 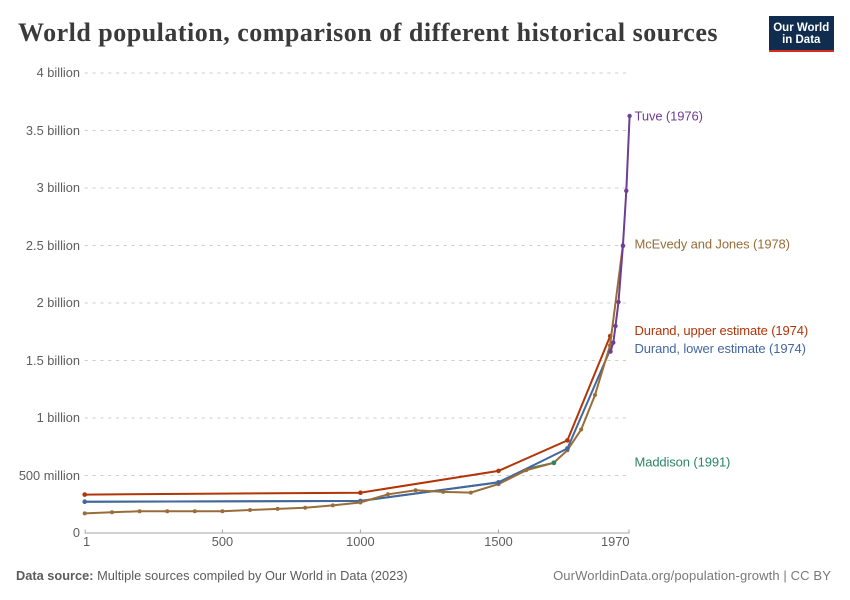 I want to click on svg-text: 3.5 billion, so click(x=53, y=130).